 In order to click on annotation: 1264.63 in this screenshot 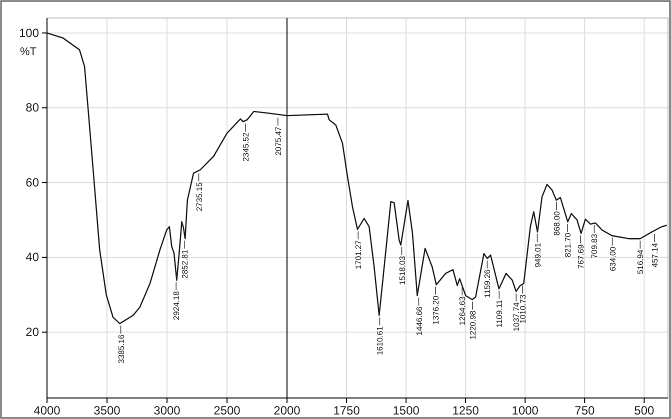, I will do `click(463, 311)`.